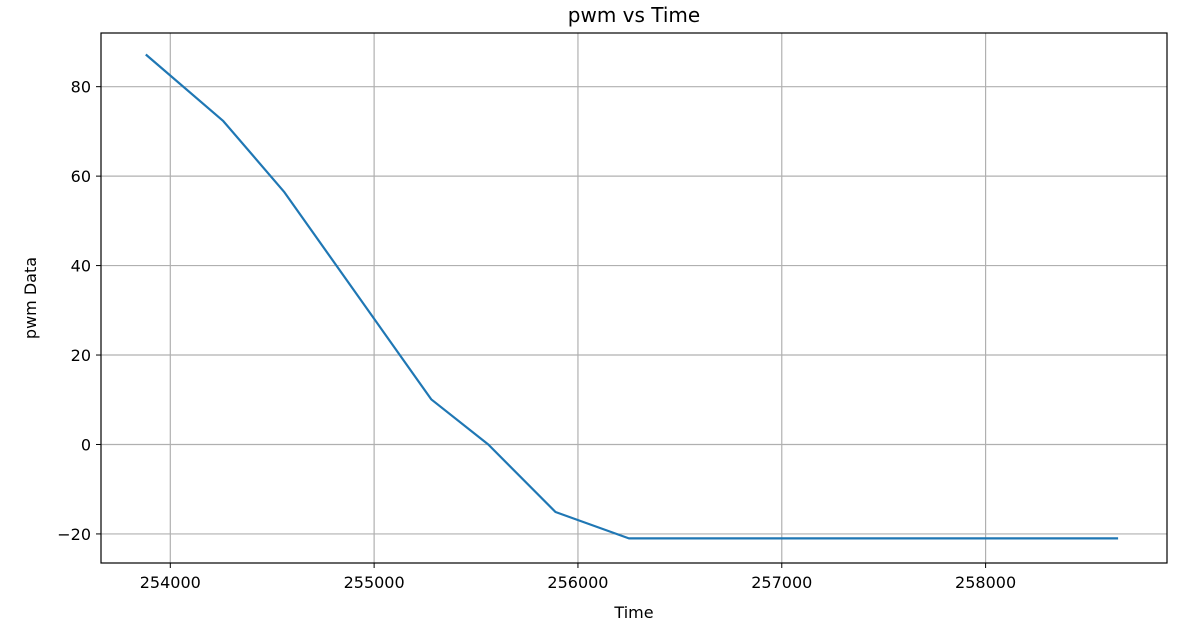 This screenshot has height=625, width=1204. I want to click on x-axis-title: Time, so click(633, 612).